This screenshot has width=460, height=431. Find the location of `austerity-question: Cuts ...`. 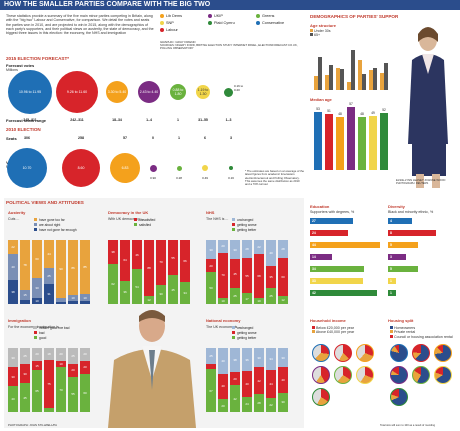

austerity-question: Cuts ... is located at coordinates (14, 219).